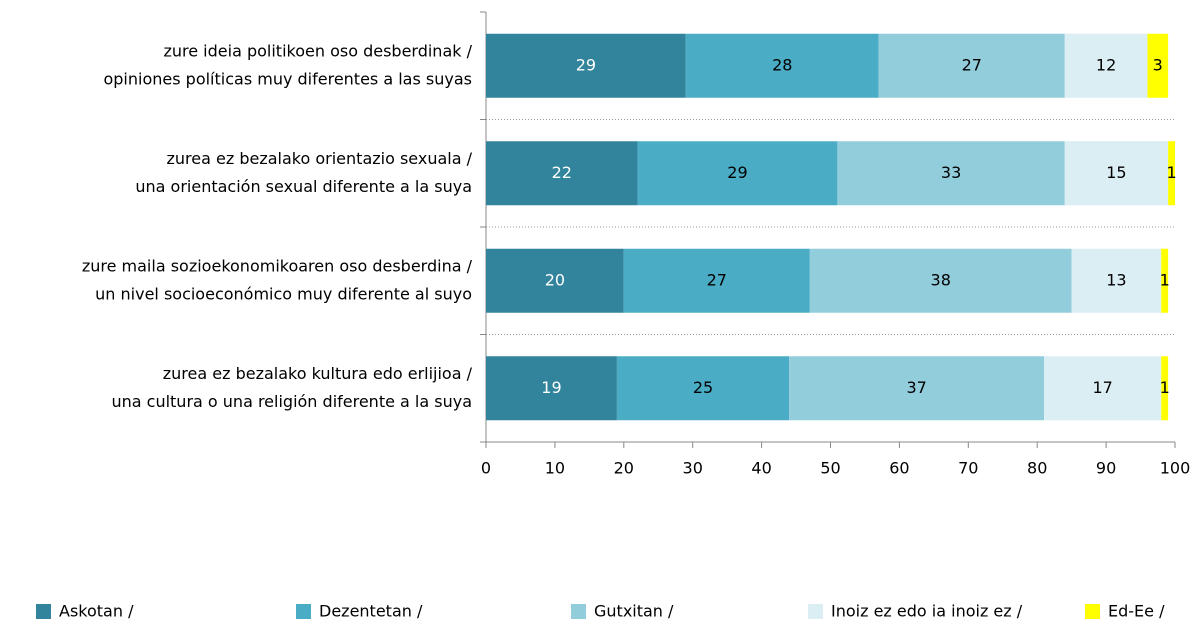  What do you see at coordinates (320, 158) in the screenshot?
I see `category-label: zurea ez bezalako orientazio sexuala /` at bounding box center [320, 158].